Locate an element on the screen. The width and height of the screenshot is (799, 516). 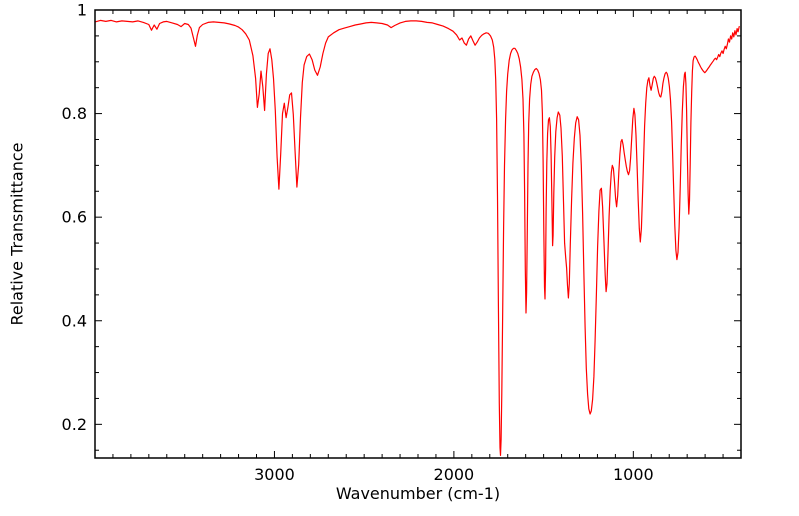
y-tick-label: 0.8 is located at coordinates (74, 113).